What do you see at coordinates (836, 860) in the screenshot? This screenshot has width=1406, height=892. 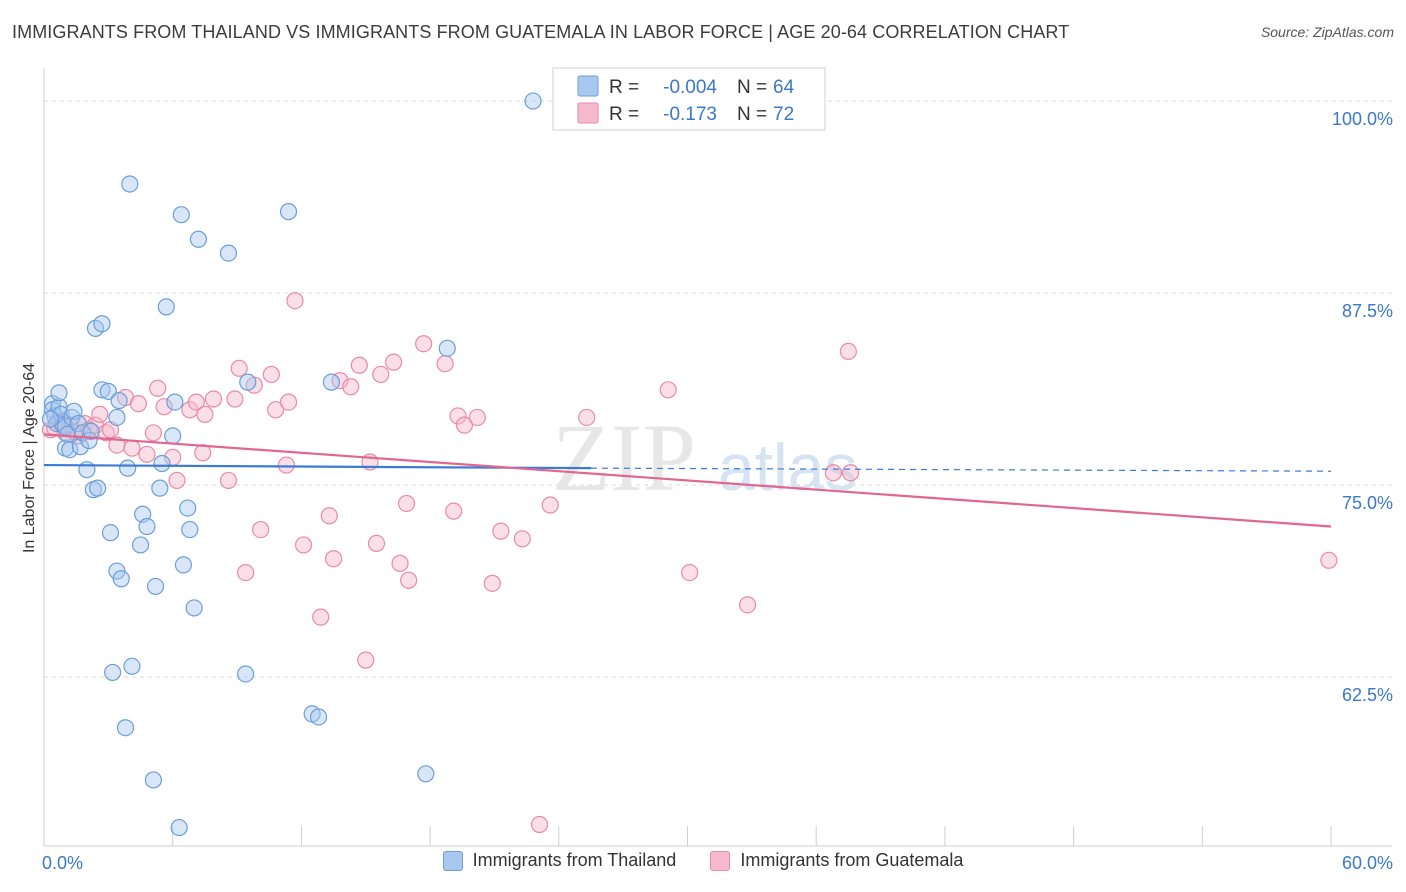 I see `legend-item-guatemala: Immigrants from Guatemala` at bounding box center [836, 860].